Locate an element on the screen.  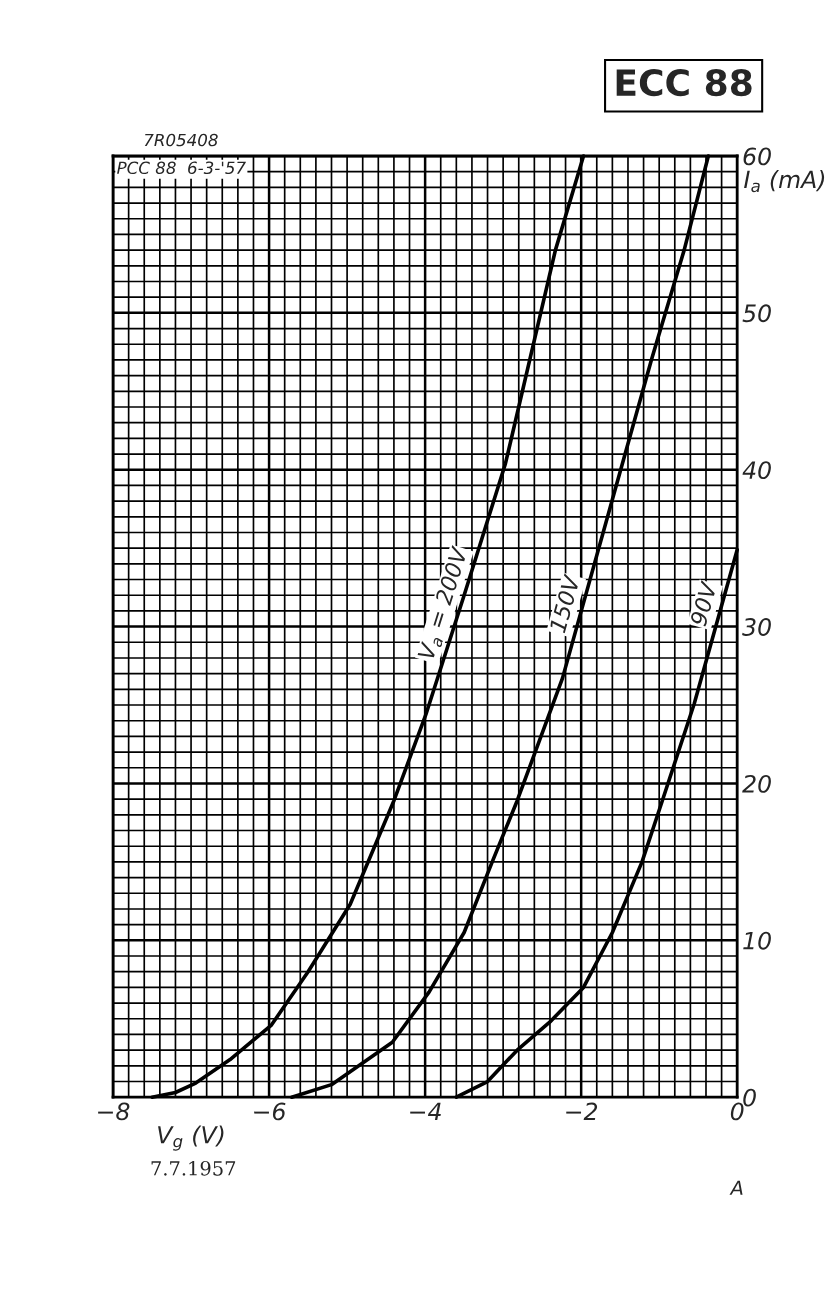
y-tick-label: 40 is located at coordinates (756, 470).